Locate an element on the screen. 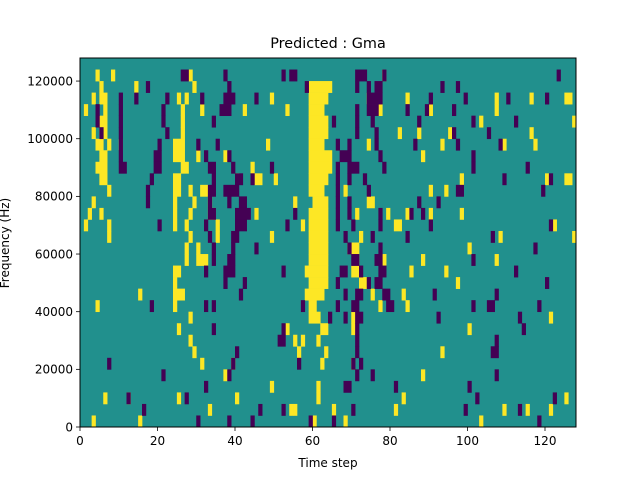 The image size is (640, 484). x-tick-label: 0 is located at coordinates (80, 441).